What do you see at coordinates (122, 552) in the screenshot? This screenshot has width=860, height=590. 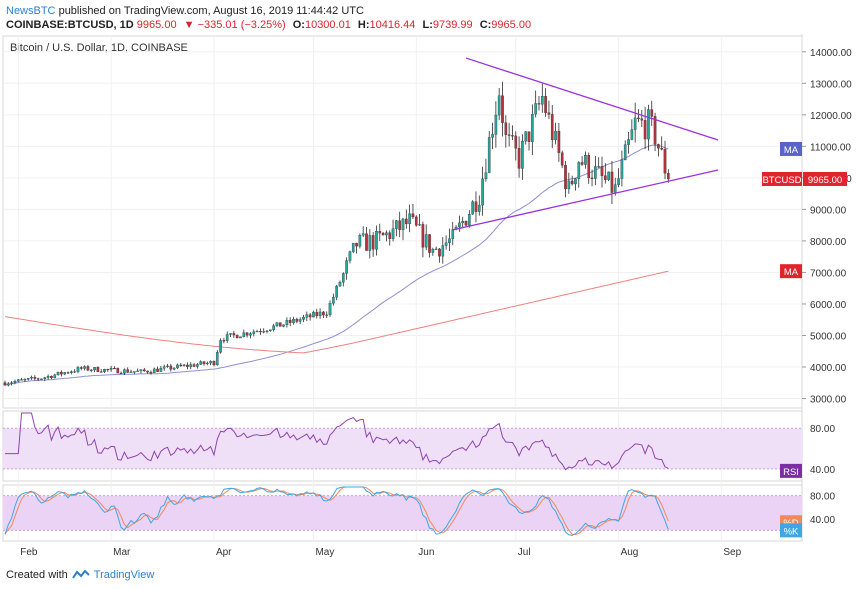 I see `x-tick-label: Mar` at bounding box center [122, 552].